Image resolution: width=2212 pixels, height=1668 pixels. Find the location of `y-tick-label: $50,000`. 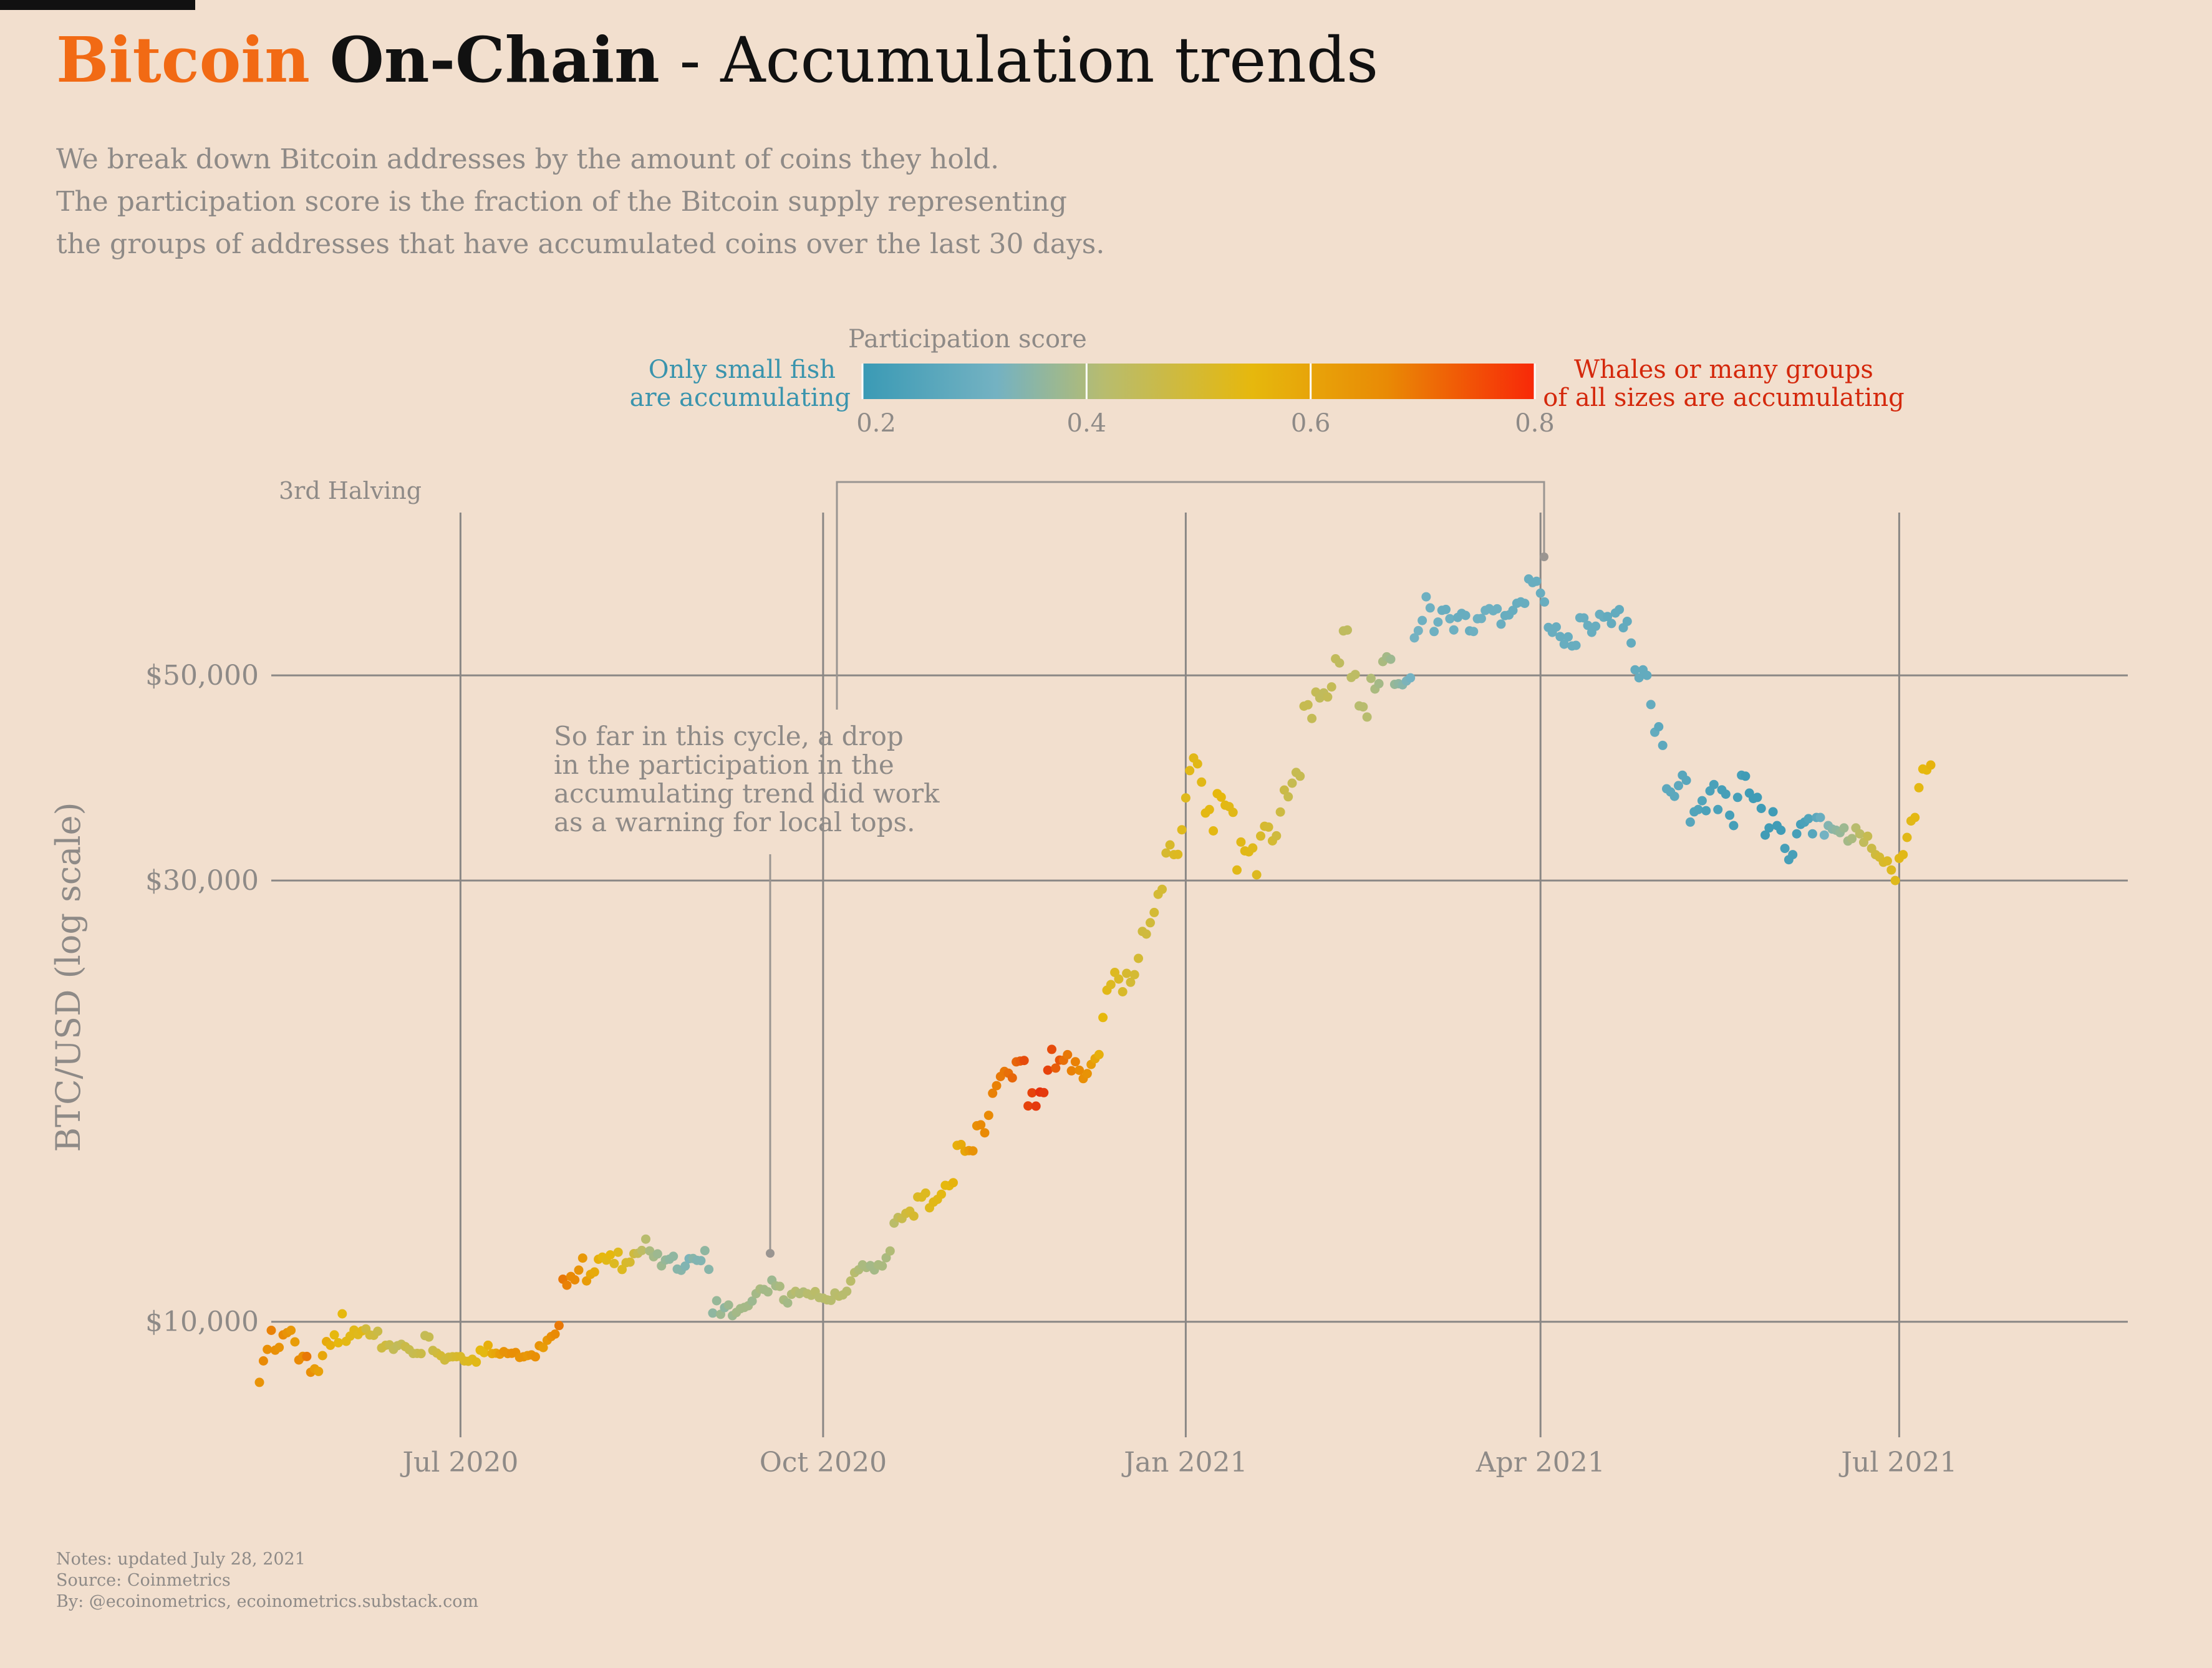

y-tick-label: $50,000 is located at coordinates (202, 676).